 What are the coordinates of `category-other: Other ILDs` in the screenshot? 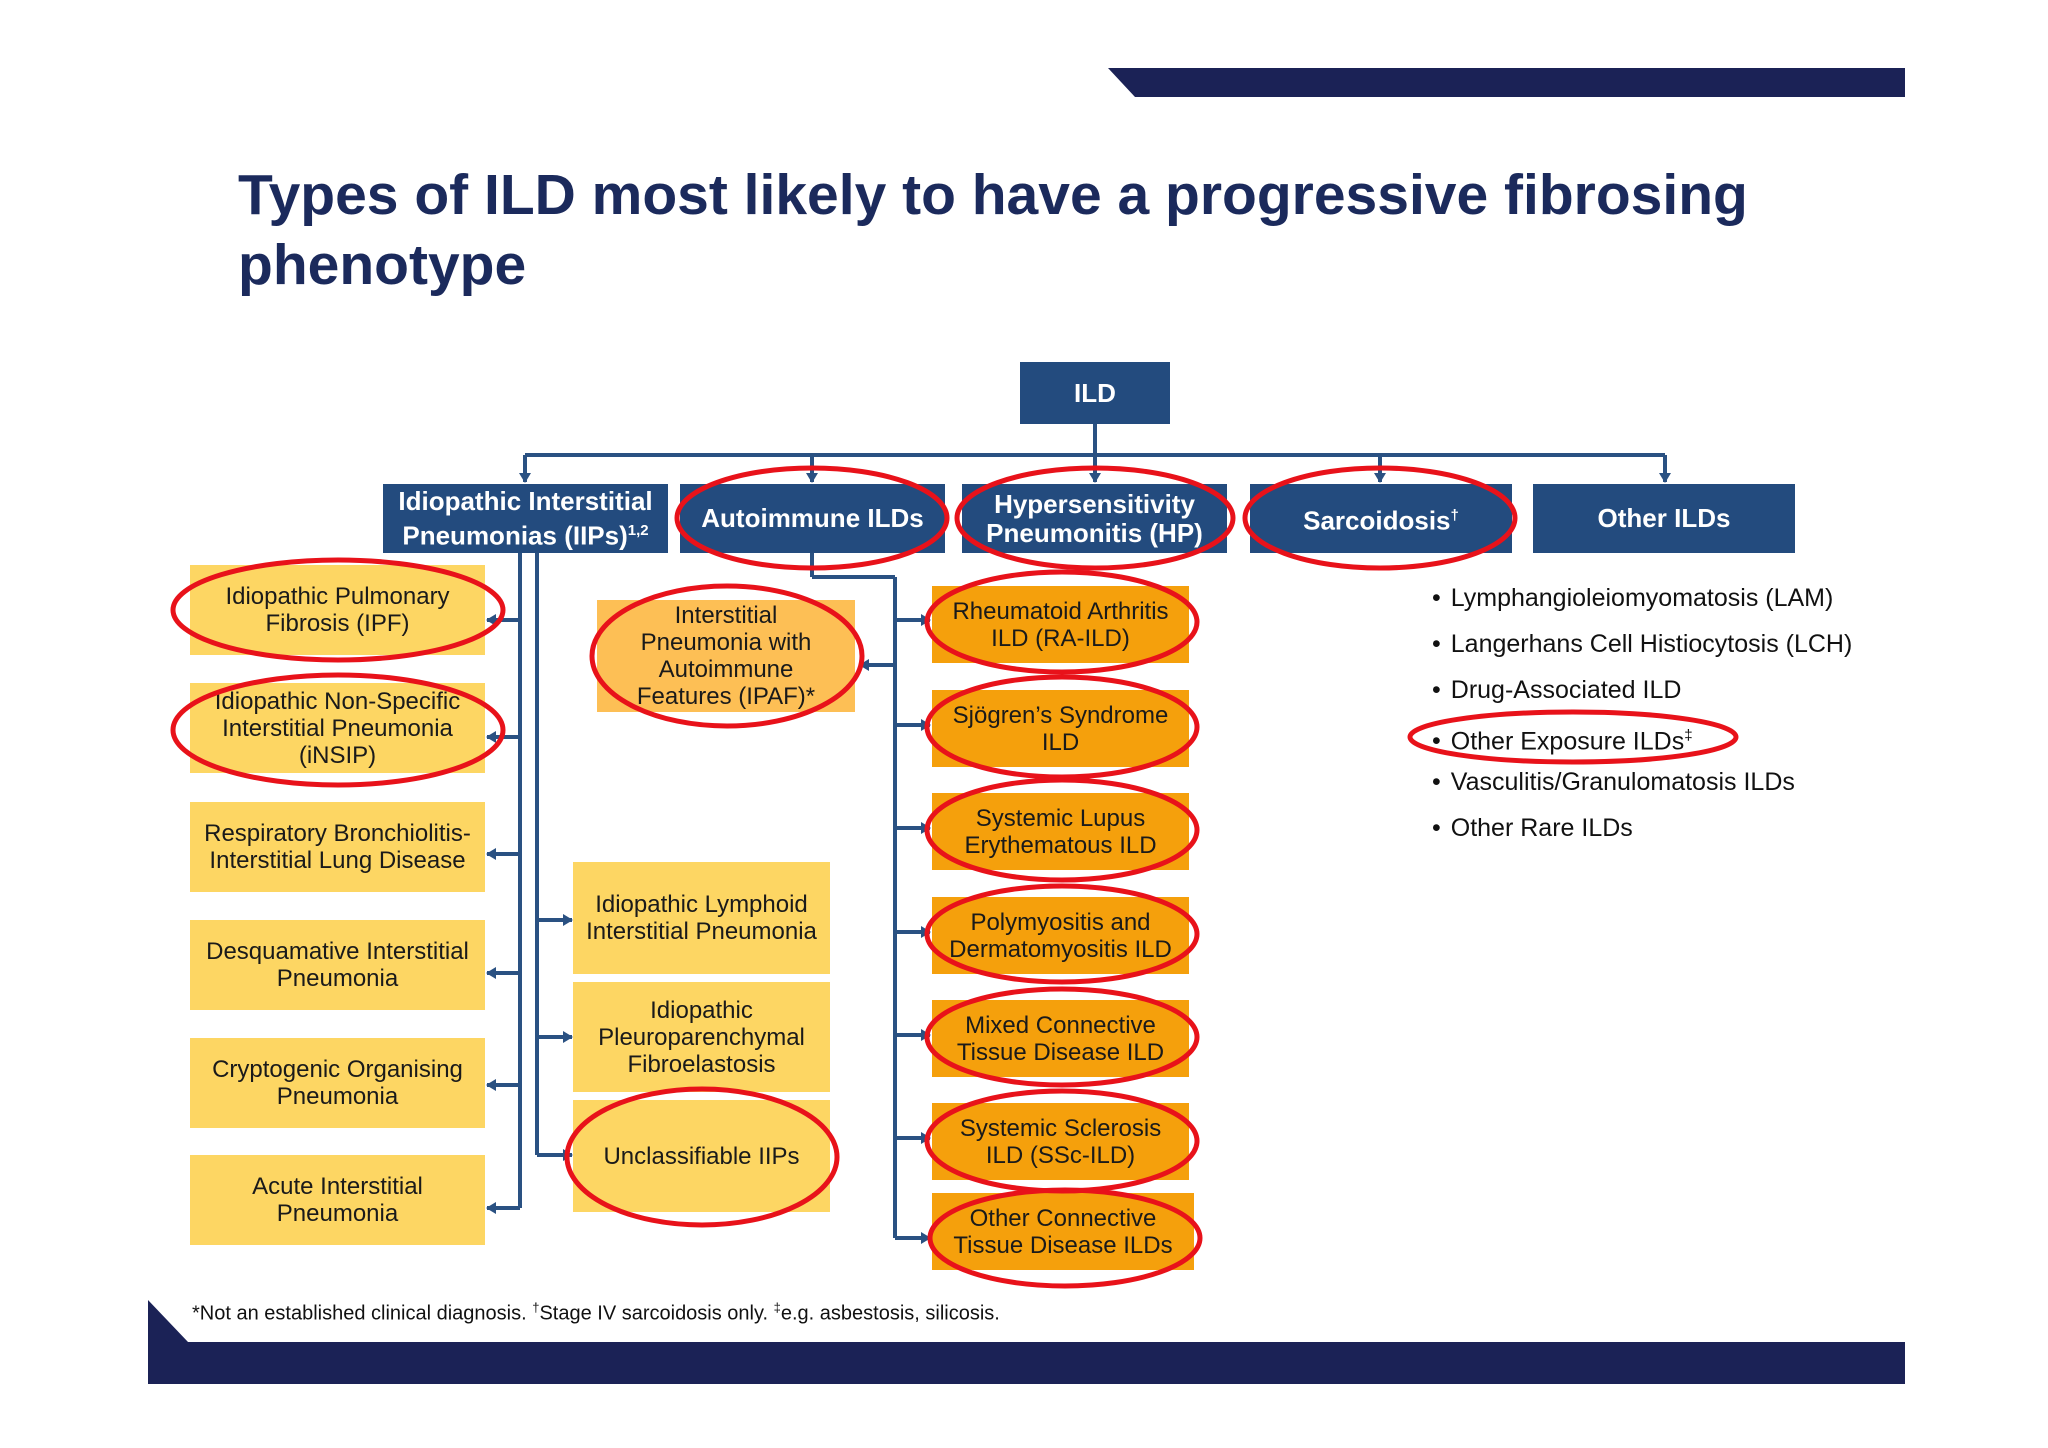 It's located at (1664, 518).